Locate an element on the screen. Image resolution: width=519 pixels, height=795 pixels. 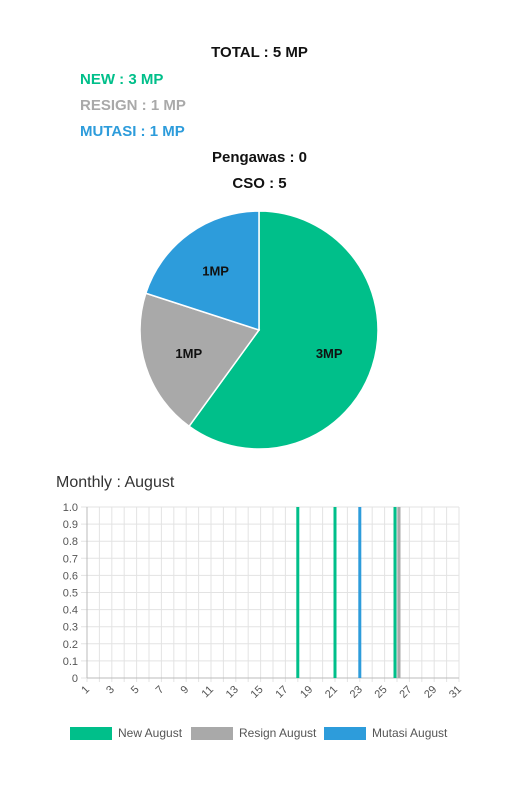
legend-resign: Resign August is located at coordinates (253, 733).